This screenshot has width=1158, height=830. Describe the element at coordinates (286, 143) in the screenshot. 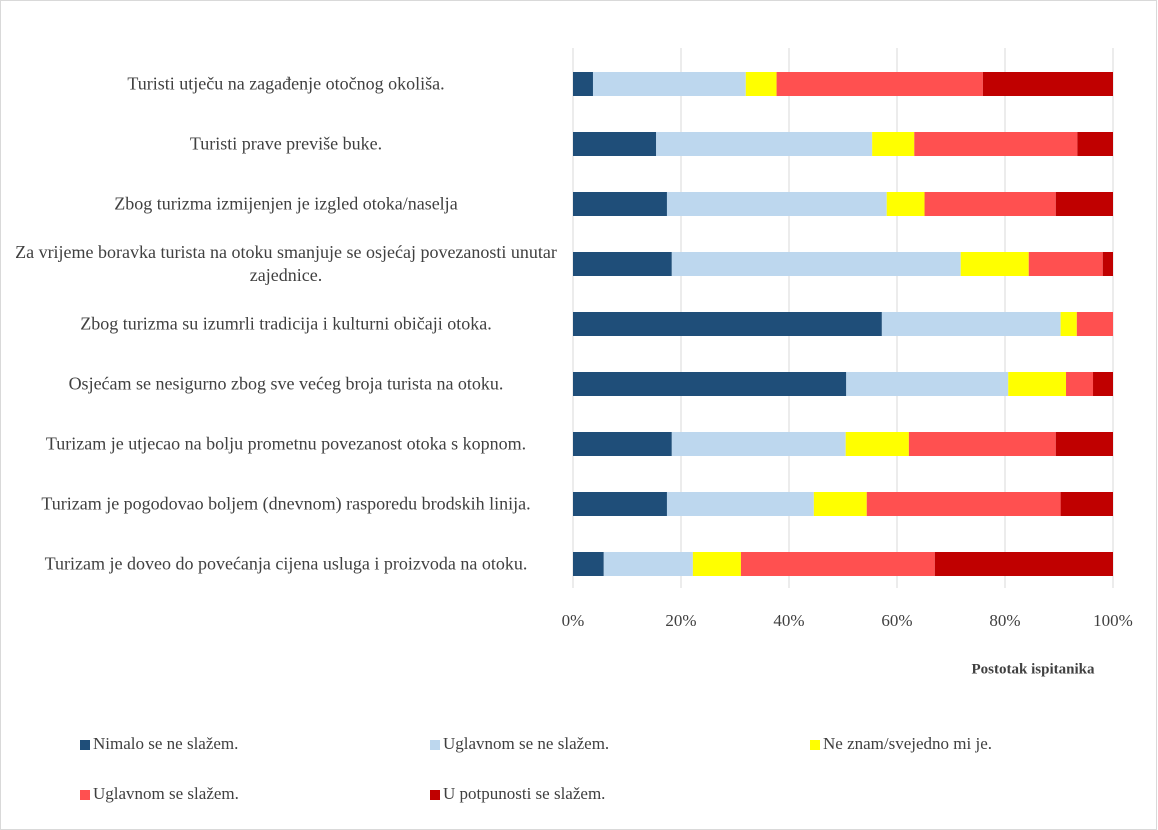

I see `category-label: Turisti prave previše buke.` at that location.